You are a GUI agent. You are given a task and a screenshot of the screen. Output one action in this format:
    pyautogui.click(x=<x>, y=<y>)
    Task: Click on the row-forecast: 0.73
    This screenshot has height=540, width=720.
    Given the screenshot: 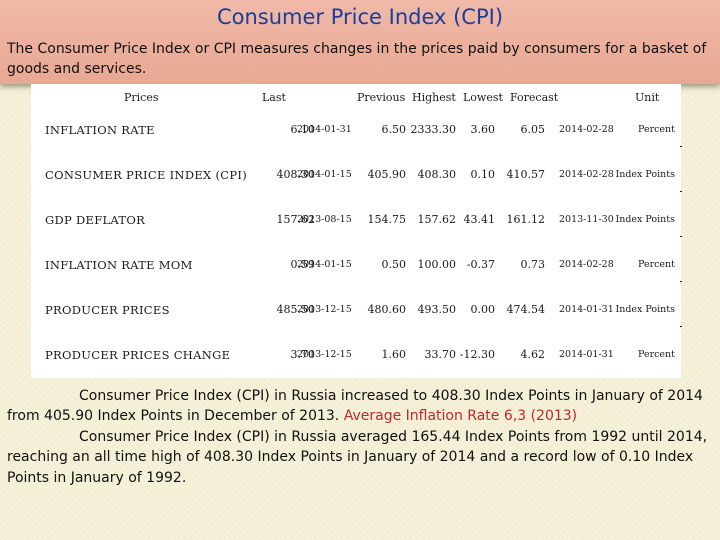 What is the action you would take?
    pyautogui.click(x=533, y=264)
    